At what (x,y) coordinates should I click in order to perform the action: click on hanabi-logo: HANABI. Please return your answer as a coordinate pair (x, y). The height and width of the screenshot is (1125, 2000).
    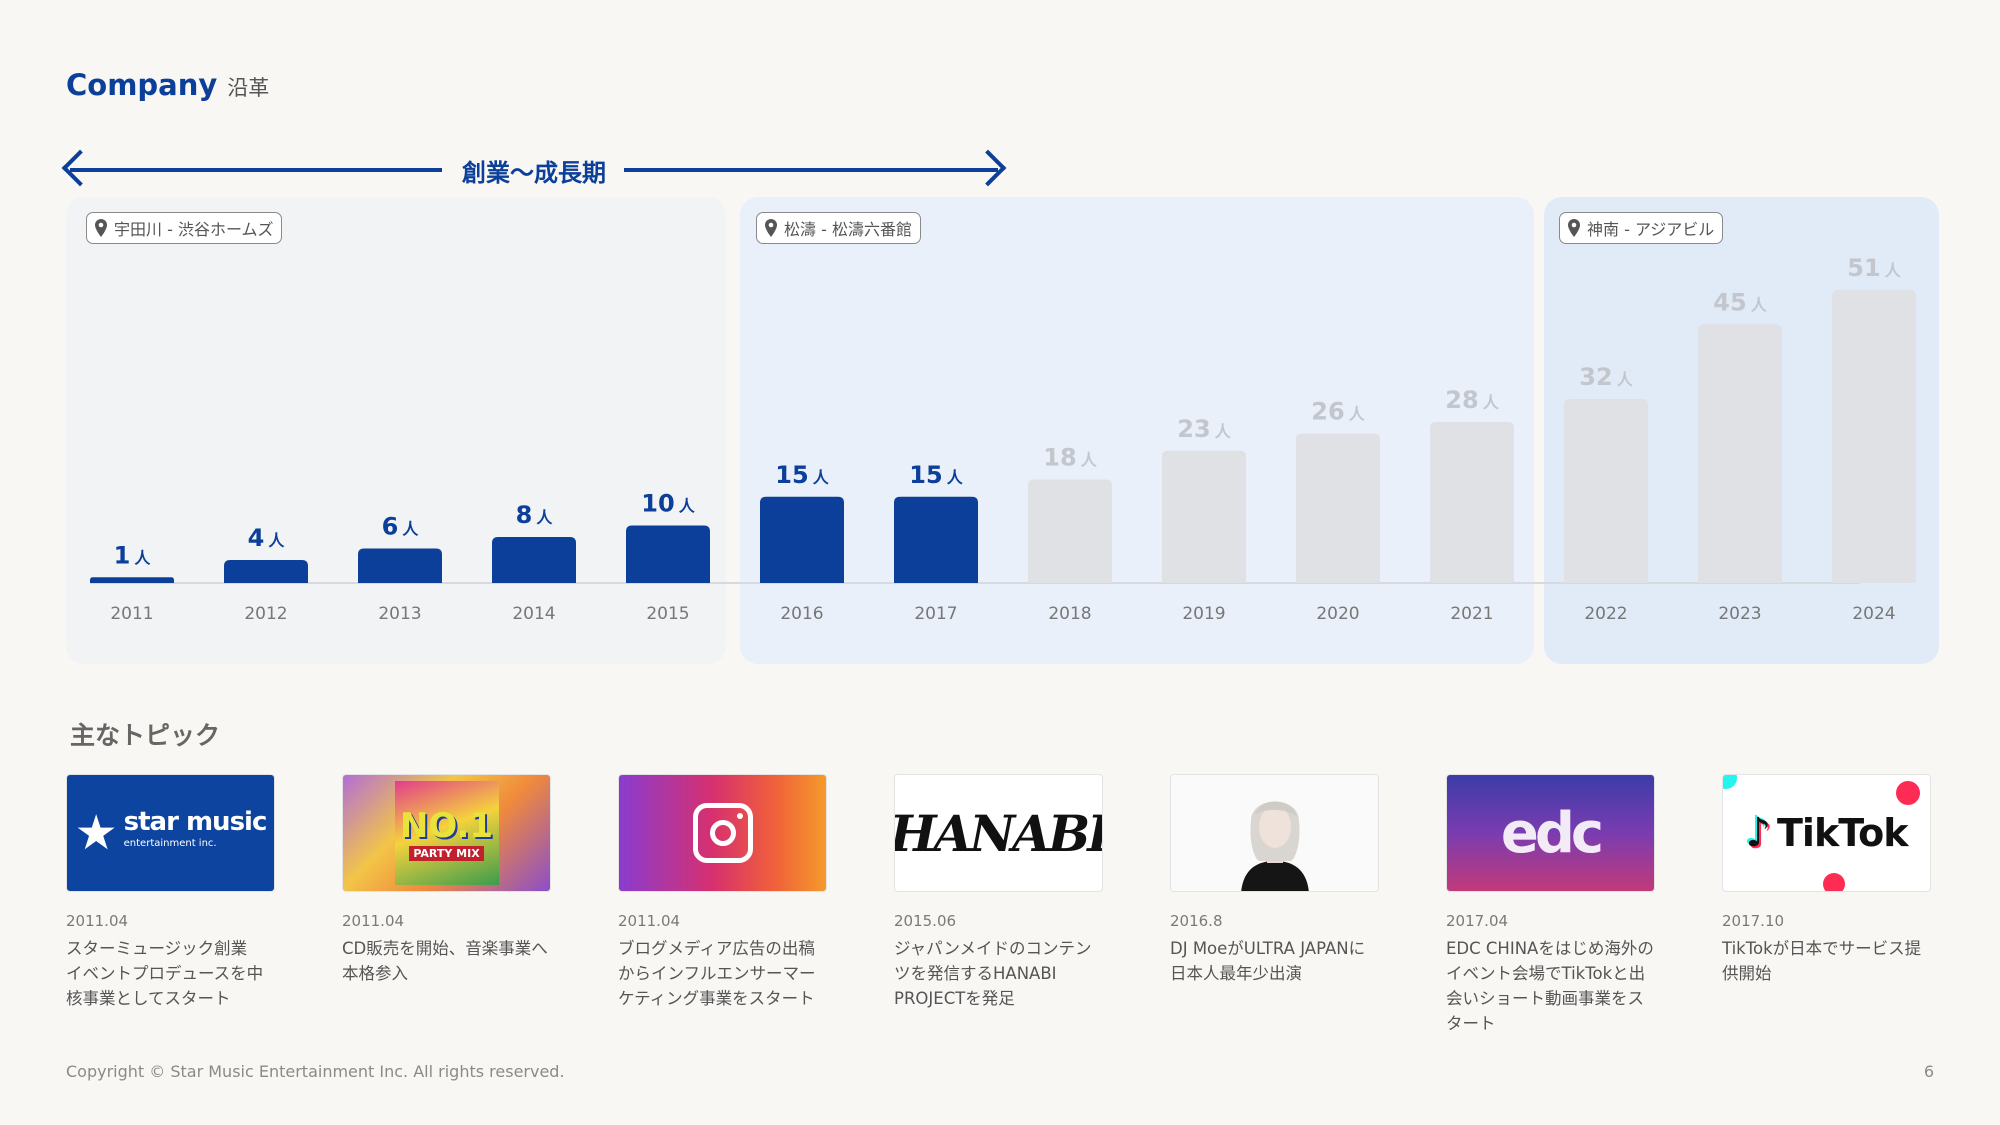
    Looking at the image, I should click on (998, 833).